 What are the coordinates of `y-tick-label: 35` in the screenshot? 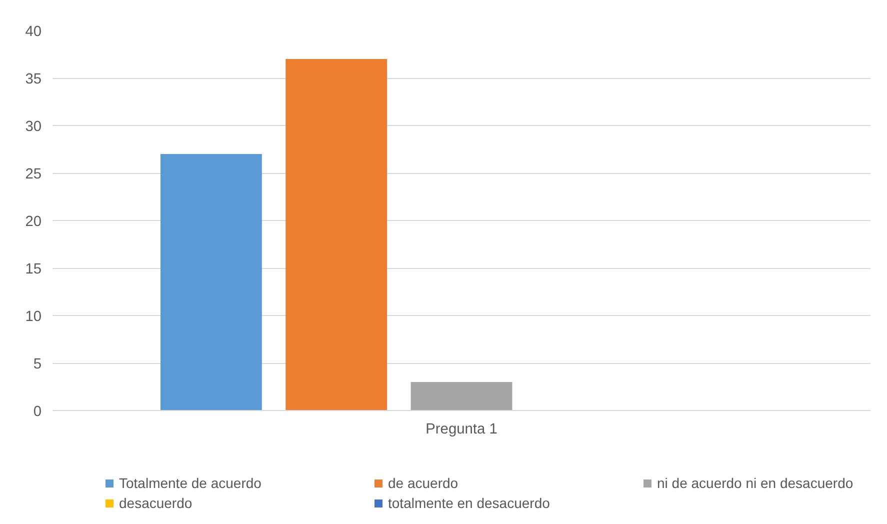 It's located at (33, 80).